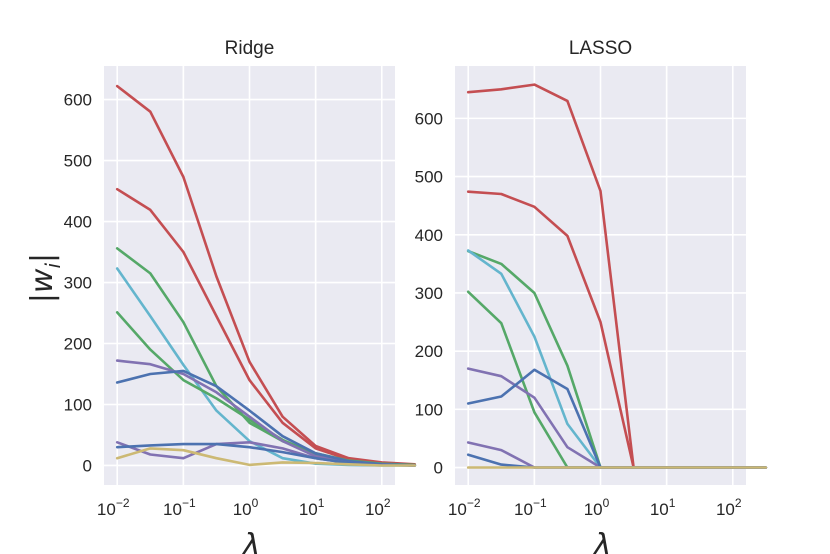 This screenshot has height=554, width=830. What do you see at coordinates (179, 507) in the screenshot?
I see `ridge-x-tick-label: 10⁻¹` at bounding box center [179, 507].